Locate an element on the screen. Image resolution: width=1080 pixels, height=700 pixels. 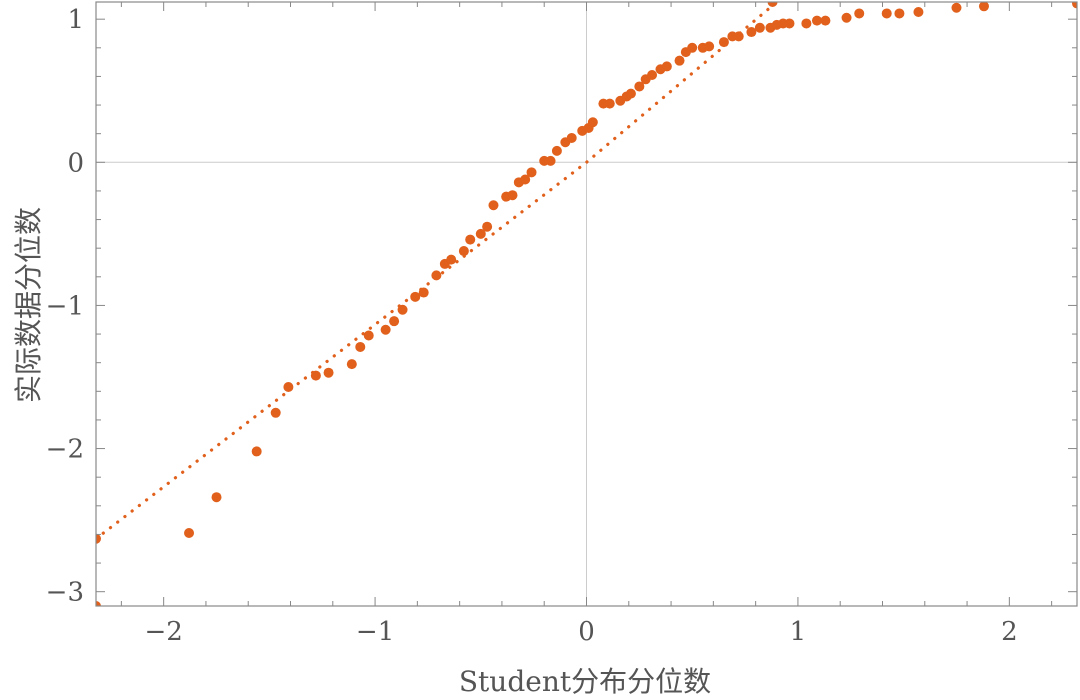
x-tick-label: 0 is located at coordinates (586, 632).